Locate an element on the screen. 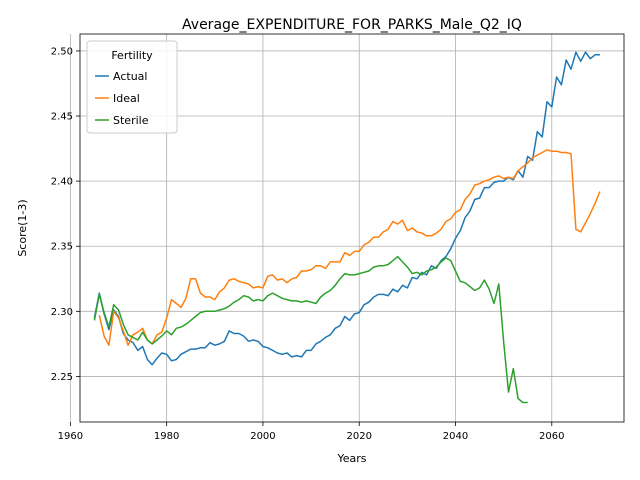 This screenshot has height=480, width=640. legend-label-sterile: Sterile is located at coordinates (131, 120).